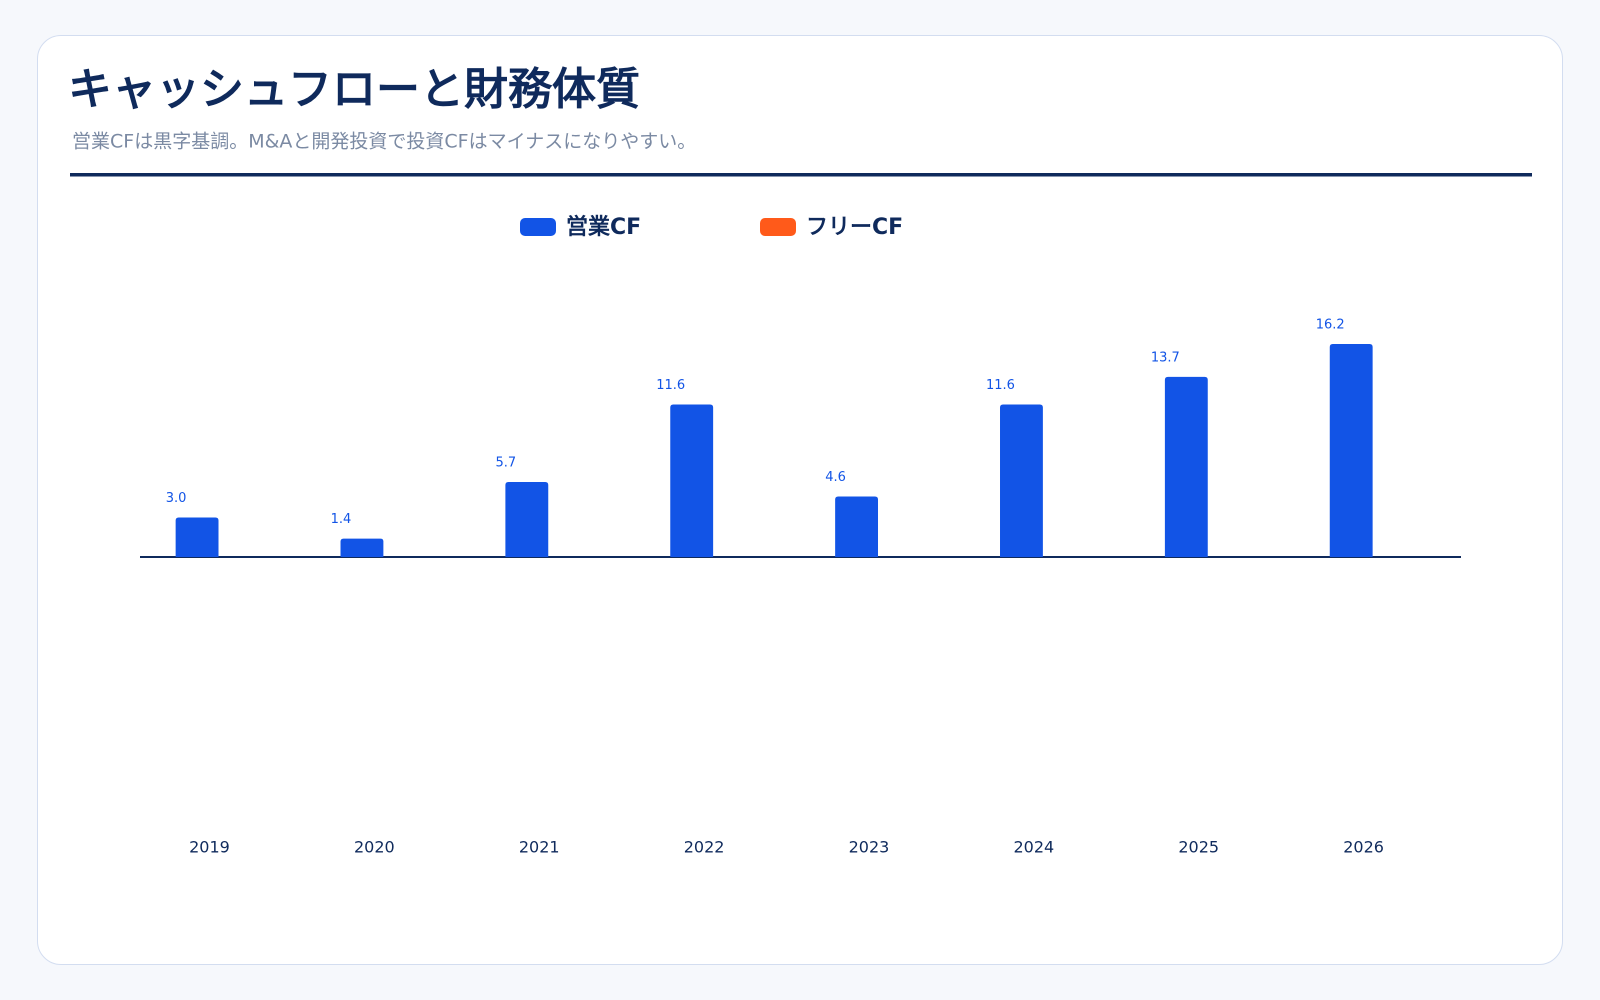 This screenshot has width=1600, height=1000. What do you see at coordinates (603, 227) in the screenshot?
I see `legend-label: 営業CF` at bounding box center [603, 227].